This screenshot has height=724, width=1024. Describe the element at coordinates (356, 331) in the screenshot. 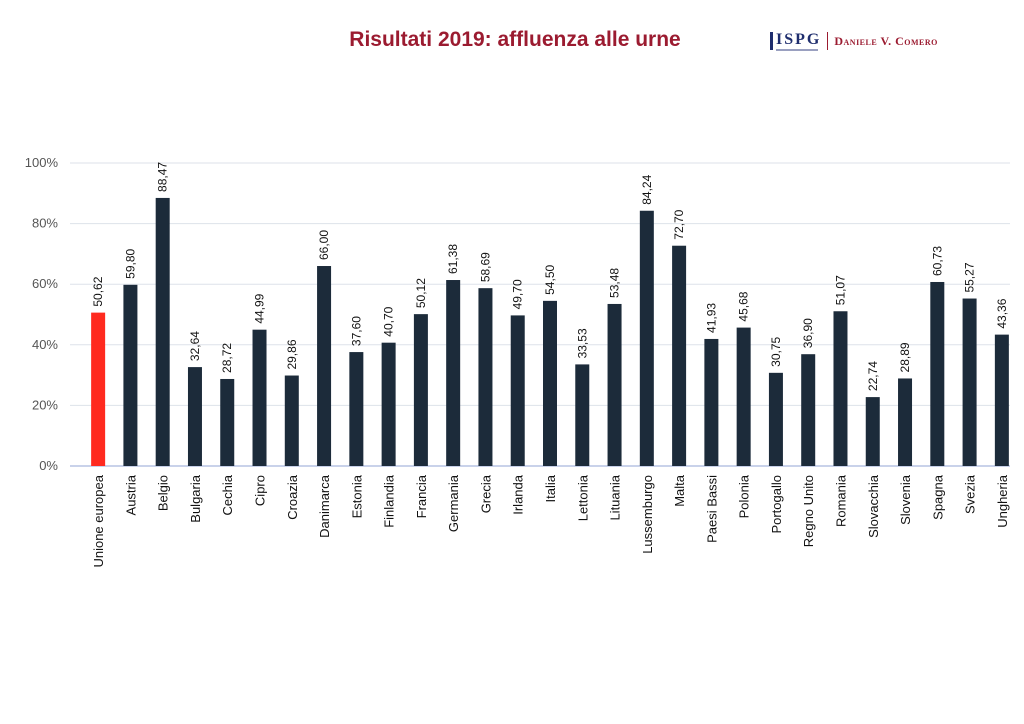

I see `data-label: 37,60` at that location.